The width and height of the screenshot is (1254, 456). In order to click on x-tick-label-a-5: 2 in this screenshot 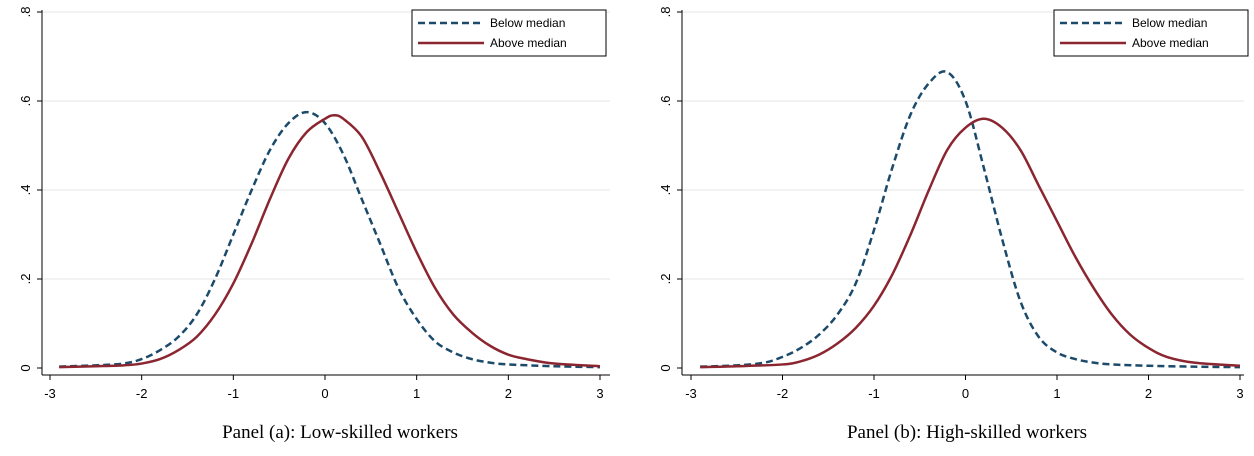, I will do `click(508, 393)`.